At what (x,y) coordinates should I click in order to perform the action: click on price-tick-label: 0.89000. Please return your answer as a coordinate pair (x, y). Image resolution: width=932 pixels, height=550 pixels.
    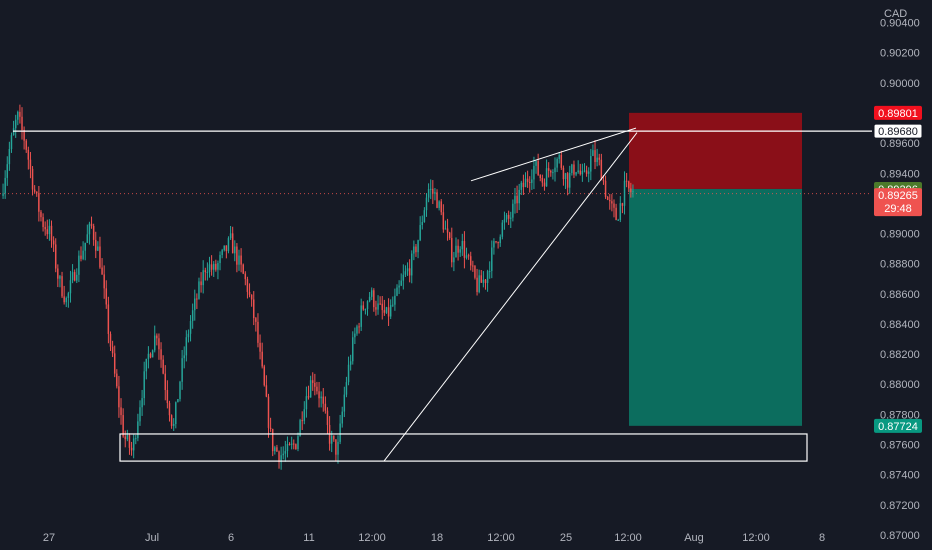
    Looking at the image, I should click on (900, 235).